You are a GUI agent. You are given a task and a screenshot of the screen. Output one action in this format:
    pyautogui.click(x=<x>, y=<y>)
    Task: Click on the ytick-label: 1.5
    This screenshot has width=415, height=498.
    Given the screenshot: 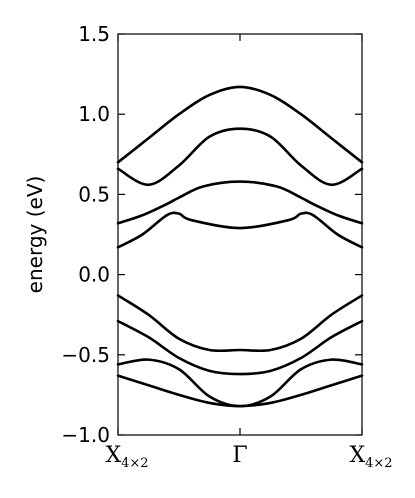 What is the action you would take?
    pyautogui.click(x=94, y=34)
    